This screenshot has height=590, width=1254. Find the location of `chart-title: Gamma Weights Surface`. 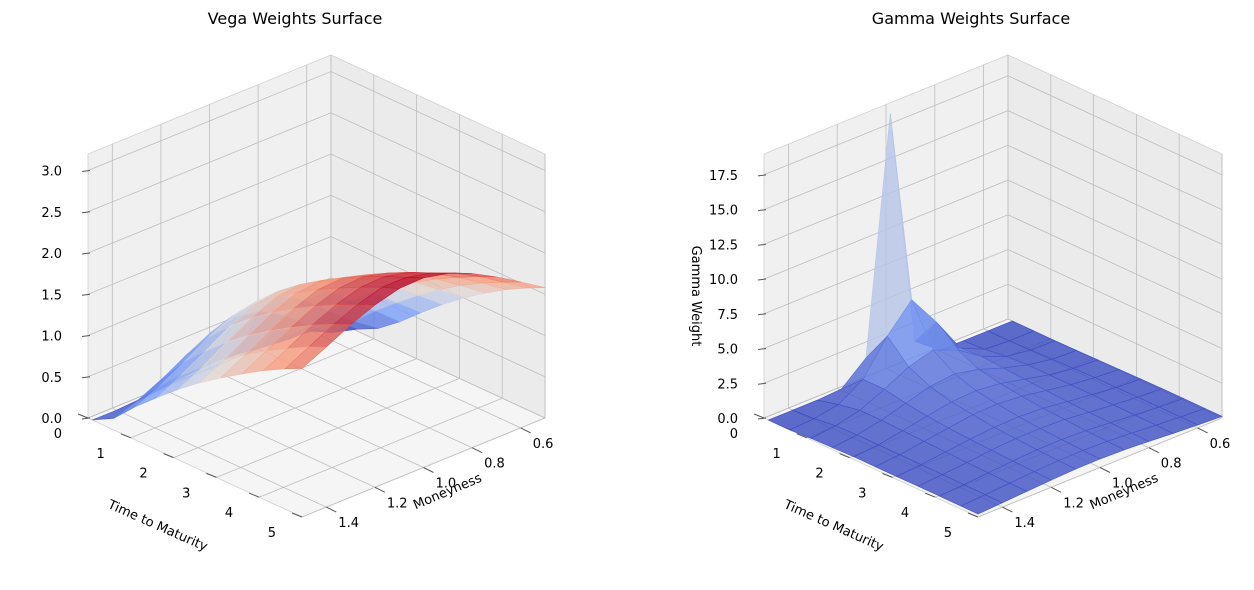

chart-title: Gamma Weights Surface is located at coordinates (971, 18).